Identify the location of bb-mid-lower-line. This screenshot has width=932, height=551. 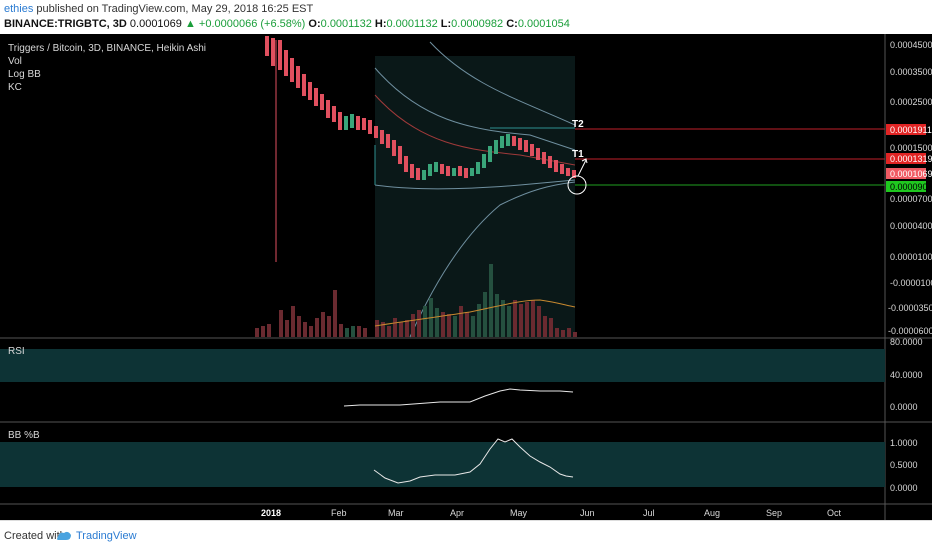
(475, 184).